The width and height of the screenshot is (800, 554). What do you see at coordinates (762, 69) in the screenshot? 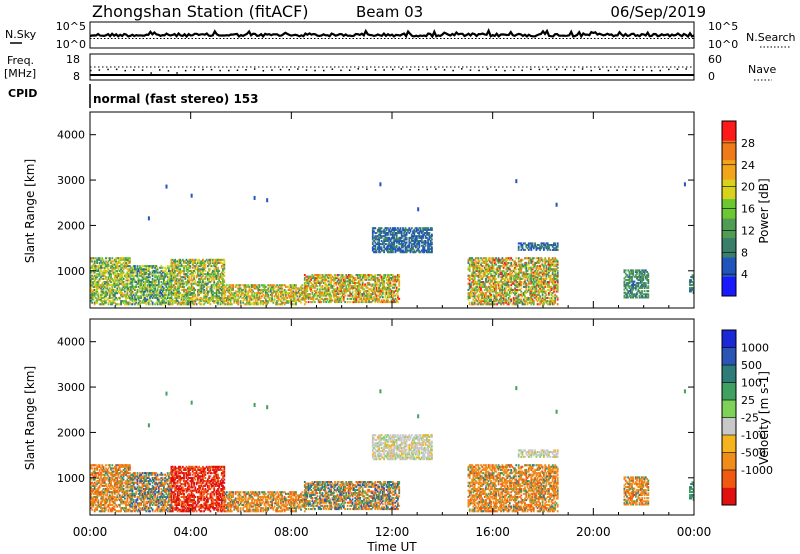
I see `nave-label: Nave` at bounding box center [762, 69].